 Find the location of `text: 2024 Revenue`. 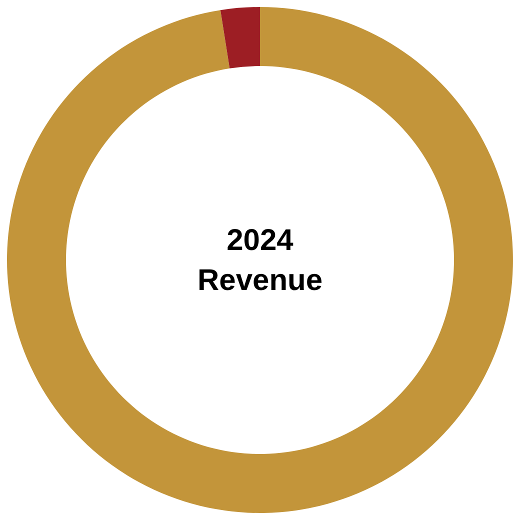

text: 2024 Revenue is located at coordinates (260, 260).